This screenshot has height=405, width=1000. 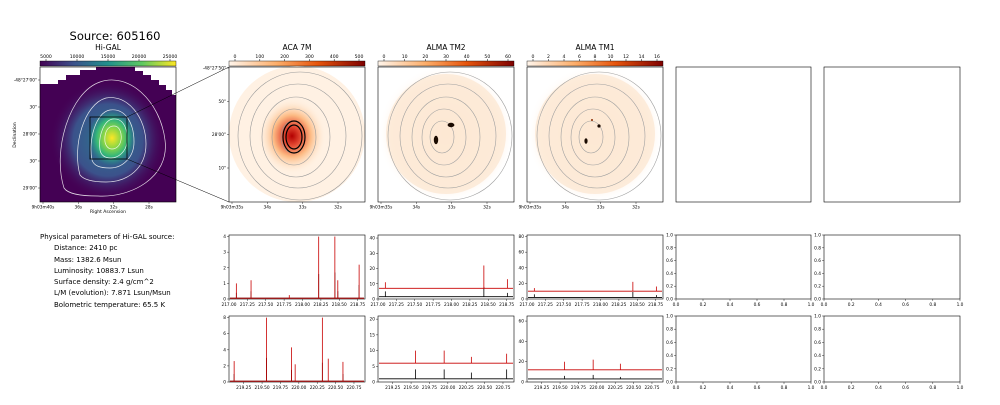 What do you see at coordinates (359, 57) in the screenshot?
I see `aca-cb-tick-label: 500` at bounding box center [359, 57].